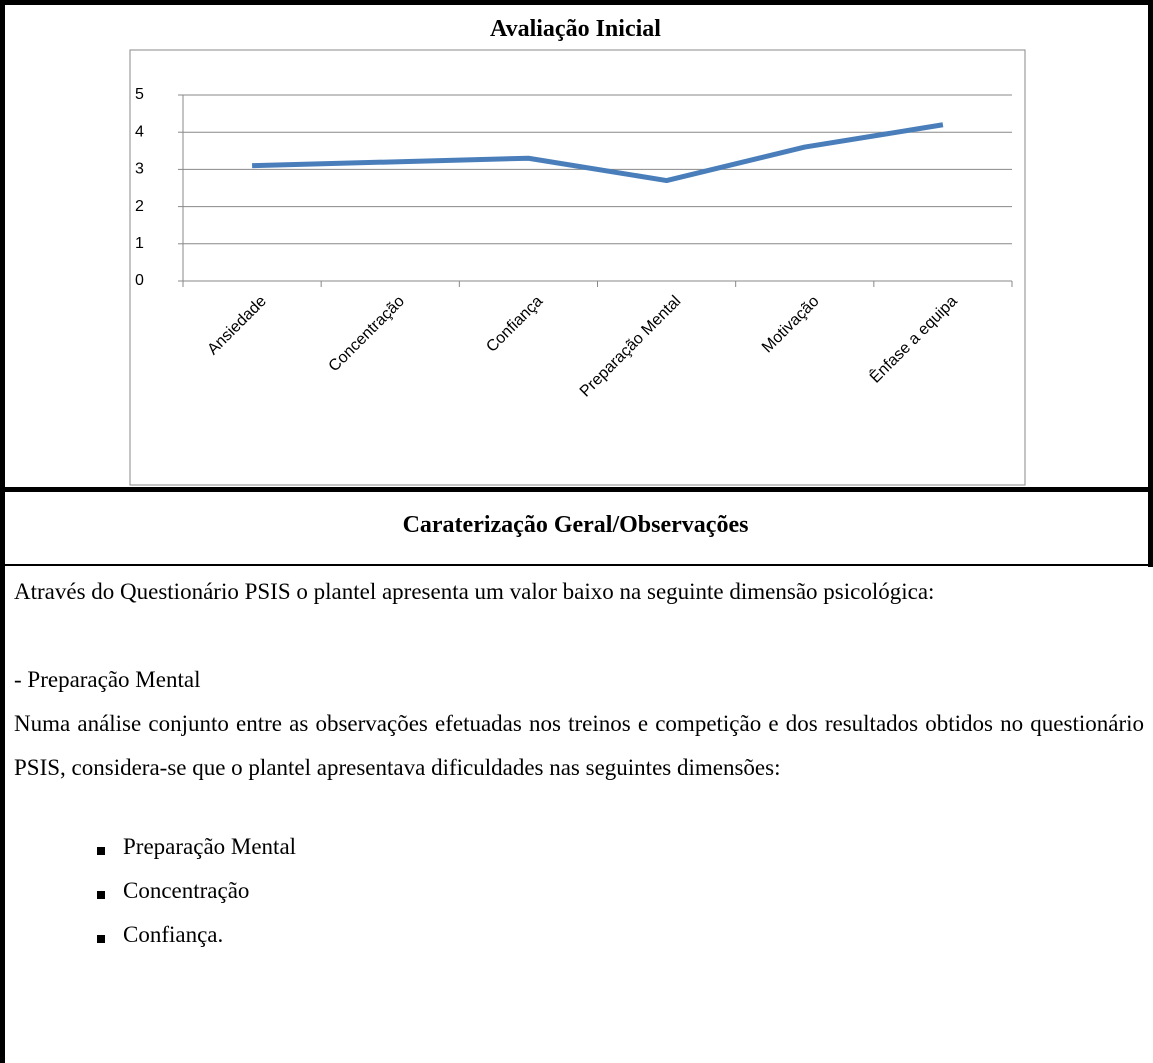  I want to click on y-tick-label: 0, so click(139, 280).